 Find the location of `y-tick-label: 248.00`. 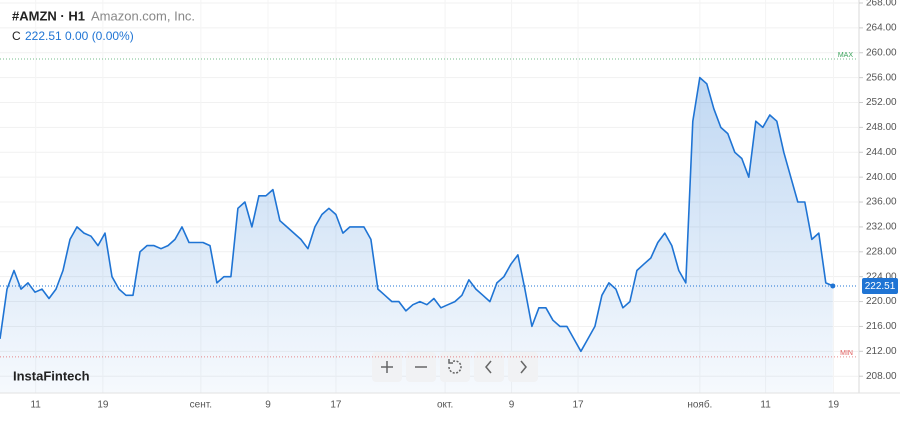

y-tick-label: 248.00 is located at coordinates (881, 127).